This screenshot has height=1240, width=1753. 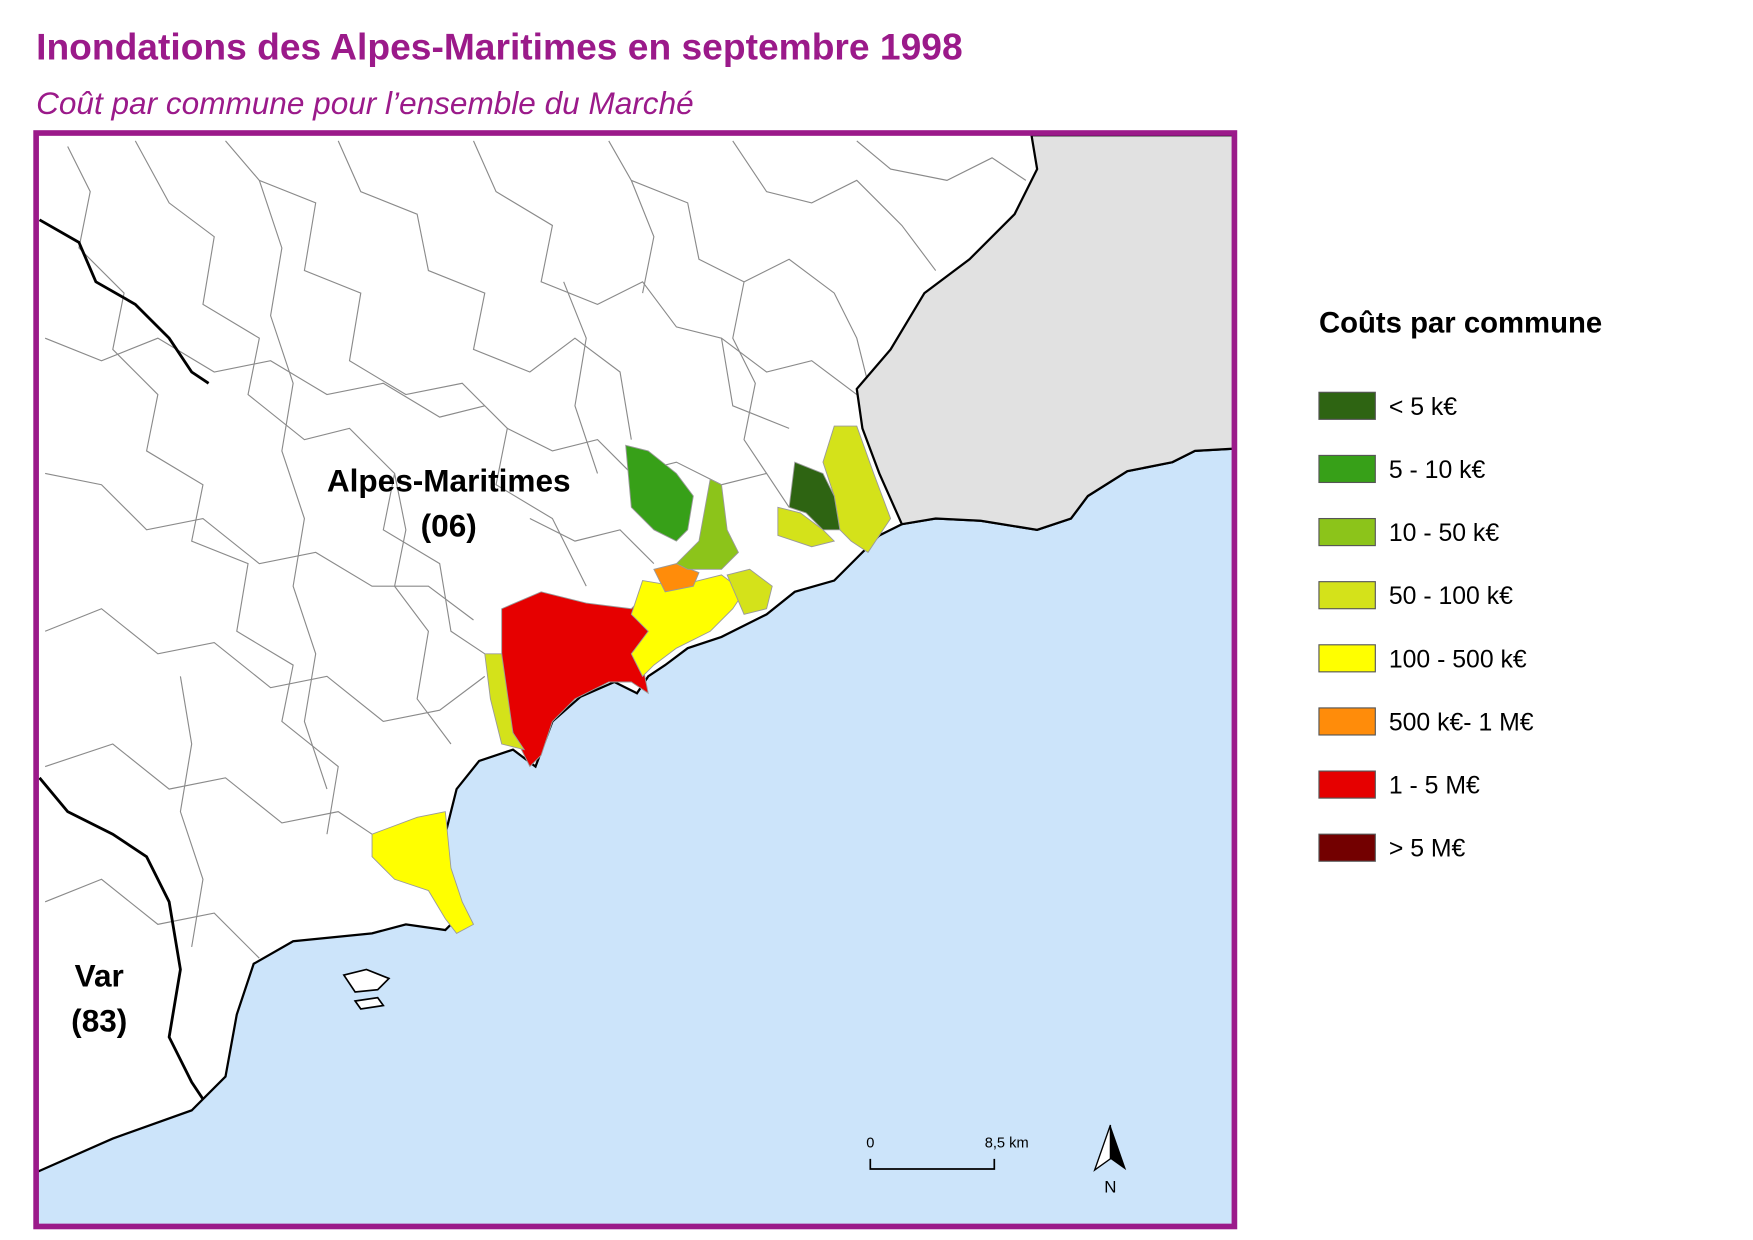 What do you see at coordinates (870, 1144) in the screenshot?
I see `scale-label: 0` at bounding box center [870, 1144].